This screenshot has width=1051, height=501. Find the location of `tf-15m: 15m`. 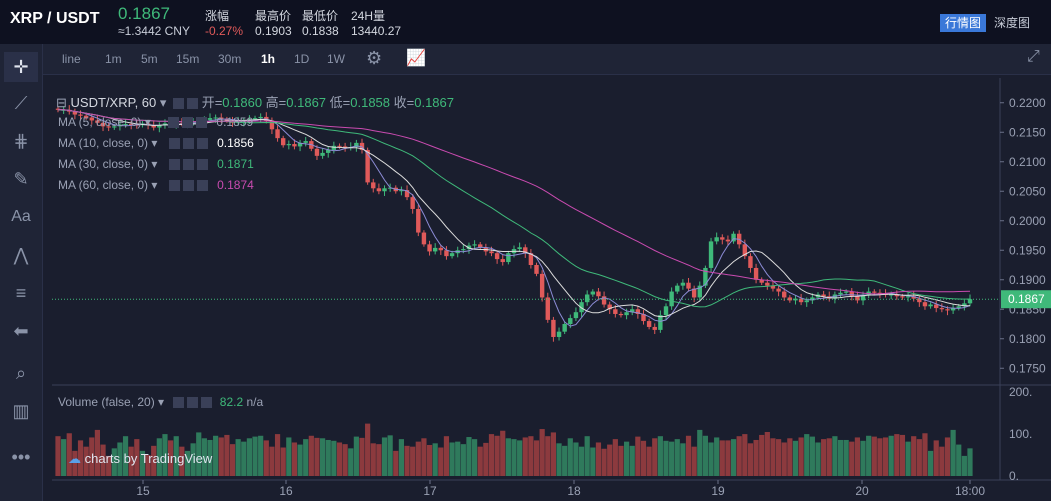

tf-15m: 15m is located at coordinates (188, 59).